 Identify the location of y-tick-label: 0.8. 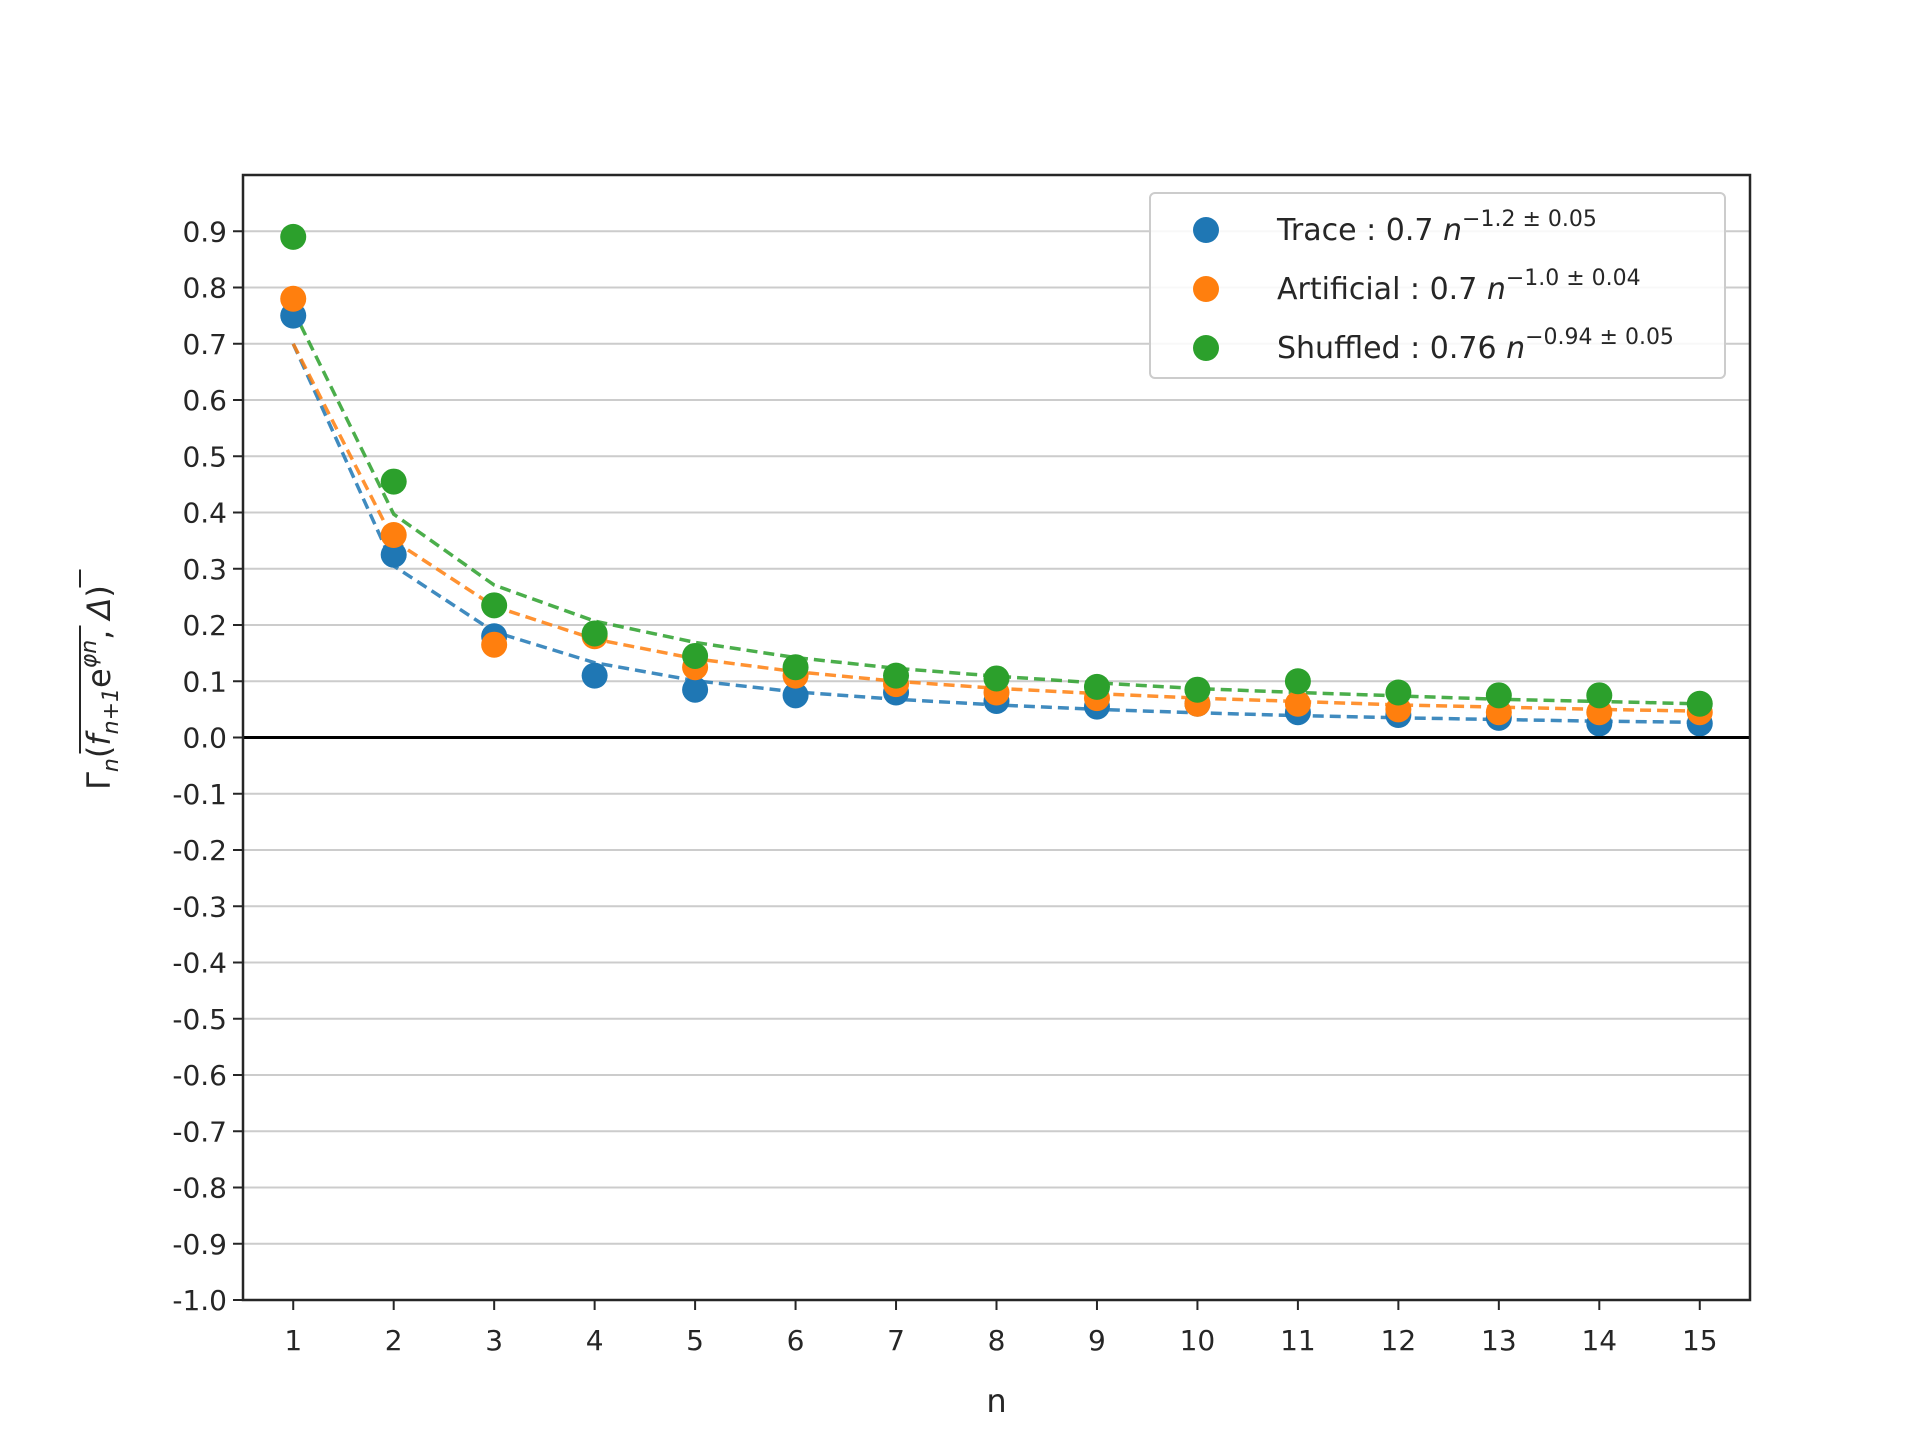
(204, 288).